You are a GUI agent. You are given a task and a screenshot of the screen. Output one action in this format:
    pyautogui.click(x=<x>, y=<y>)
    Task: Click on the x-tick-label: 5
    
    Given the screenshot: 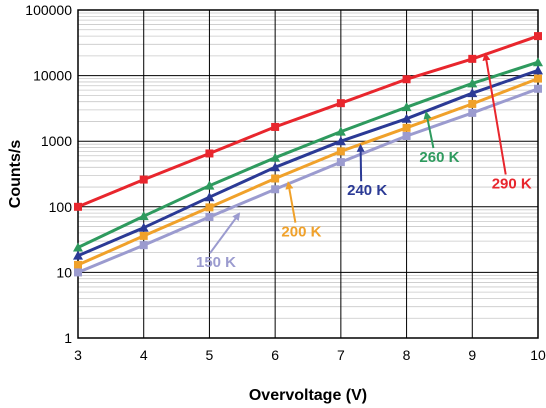 What is the action you would take?
    pyautogui.click(x=210, y=355)
    